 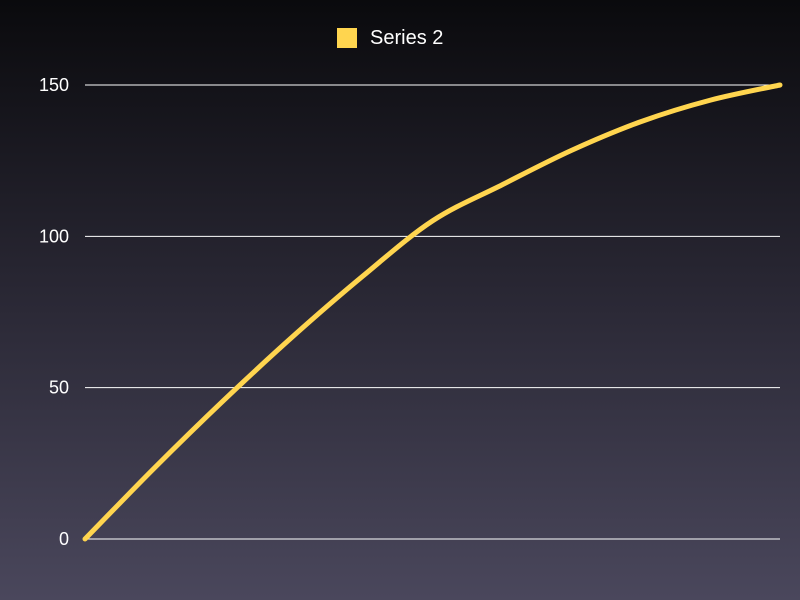 What do you see at coordinates (407, 38) in the screenshot?
I see `legend-label: Series 2` at bounding box center [407, 38].